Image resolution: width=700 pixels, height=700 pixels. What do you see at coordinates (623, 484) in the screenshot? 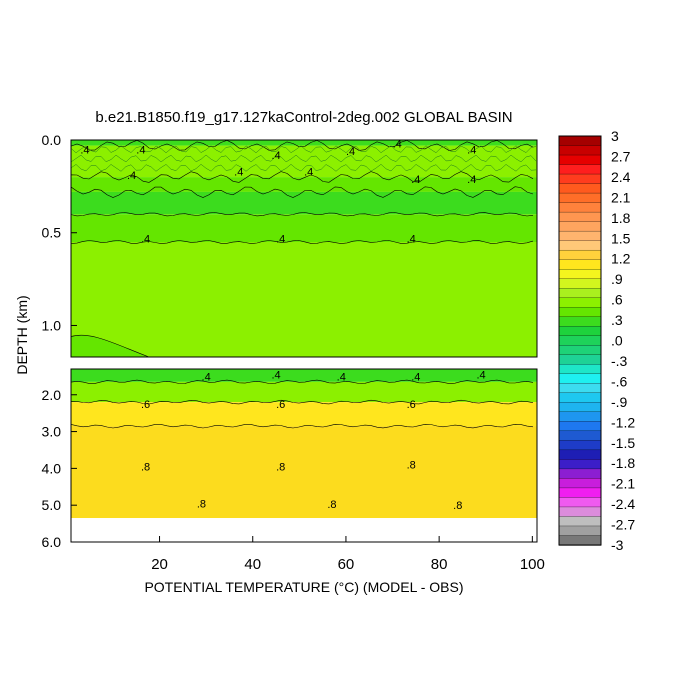
I see `colorbar-label: -2.1` at bounding box center [623, 484].